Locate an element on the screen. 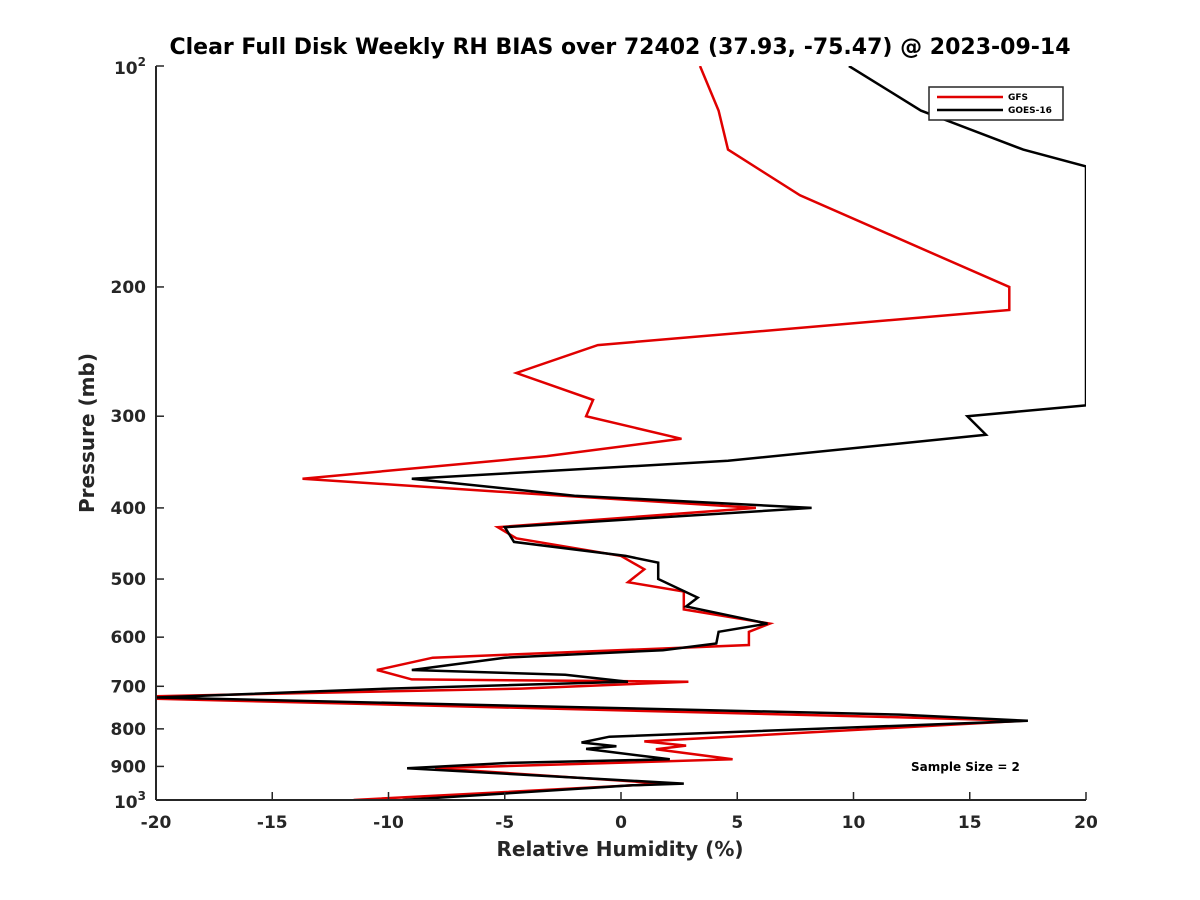  y-tick-label: 400 is located at coordinates (129, 509).